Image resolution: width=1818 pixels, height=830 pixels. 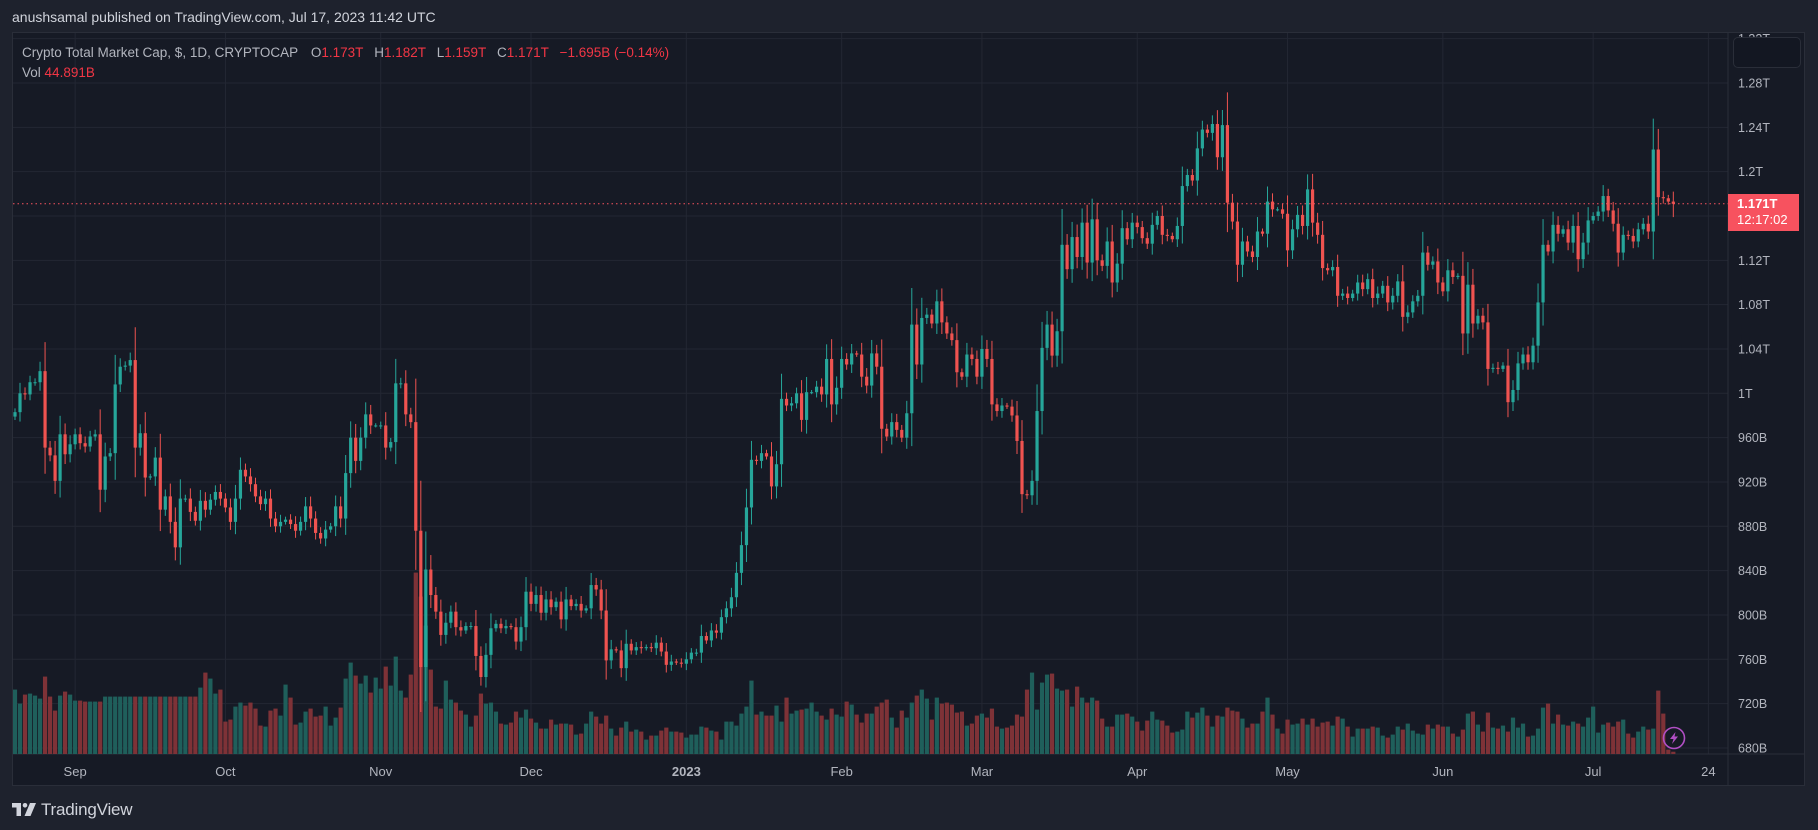 I want to click on time-axis-label: Dec, so click(x=531, y=771).